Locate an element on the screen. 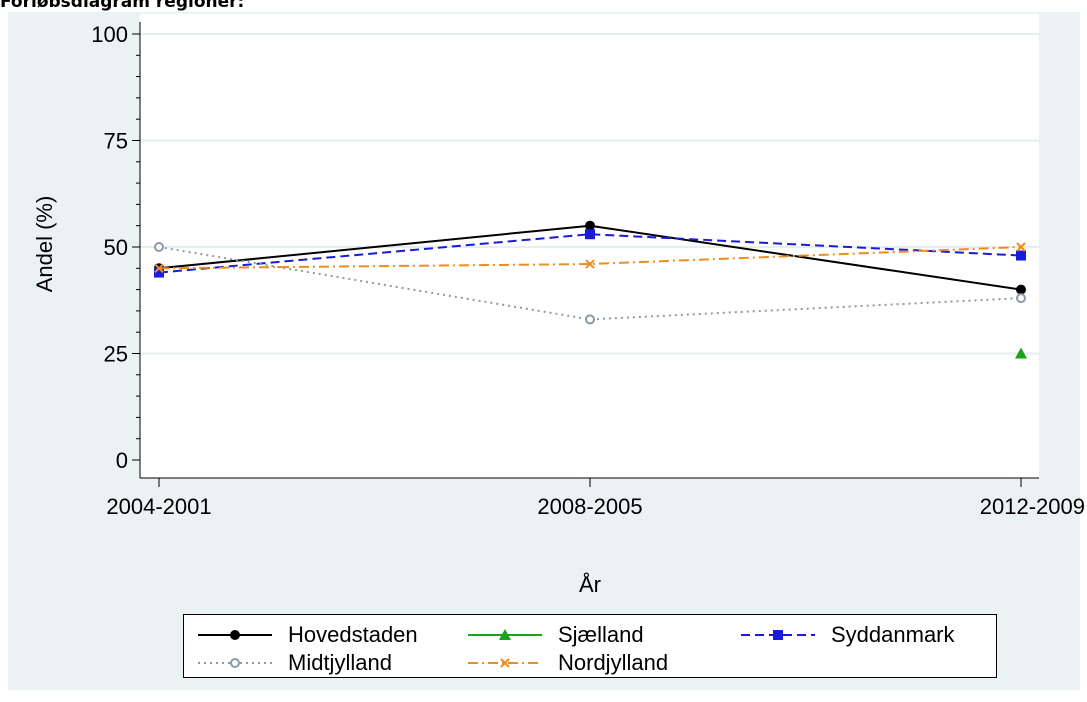 This screenshot has height=702, width=1087. x-tick-label: 2004-2001 is located at coordinates (158, 506).